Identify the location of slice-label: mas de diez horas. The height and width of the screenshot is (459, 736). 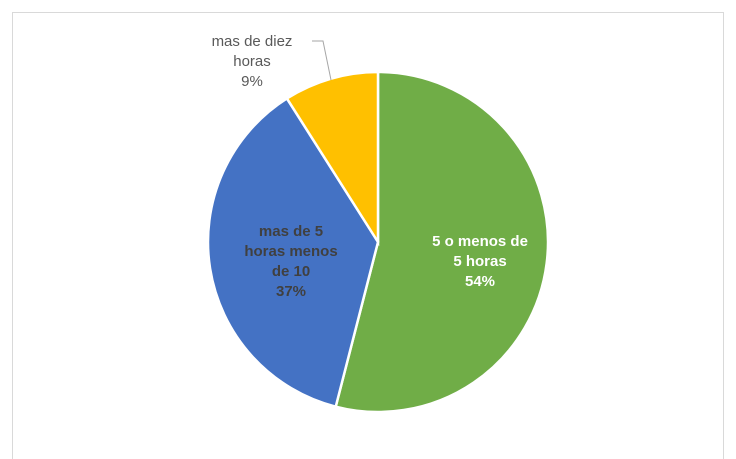
(252, 51).